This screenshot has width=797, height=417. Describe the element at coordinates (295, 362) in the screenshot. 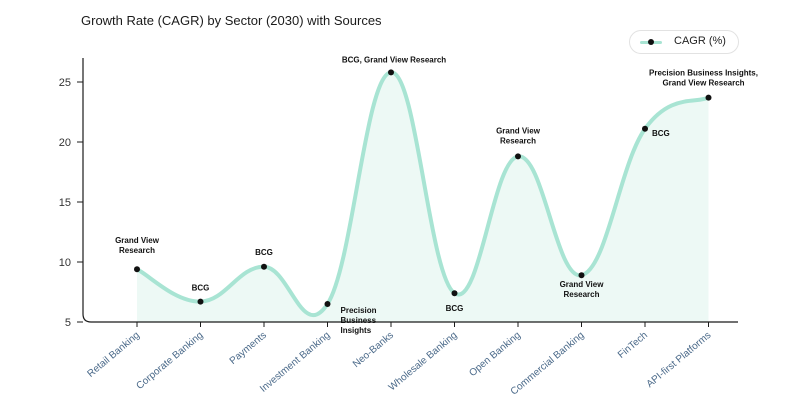

I see `x-category-label: Investment Banking` at that location.